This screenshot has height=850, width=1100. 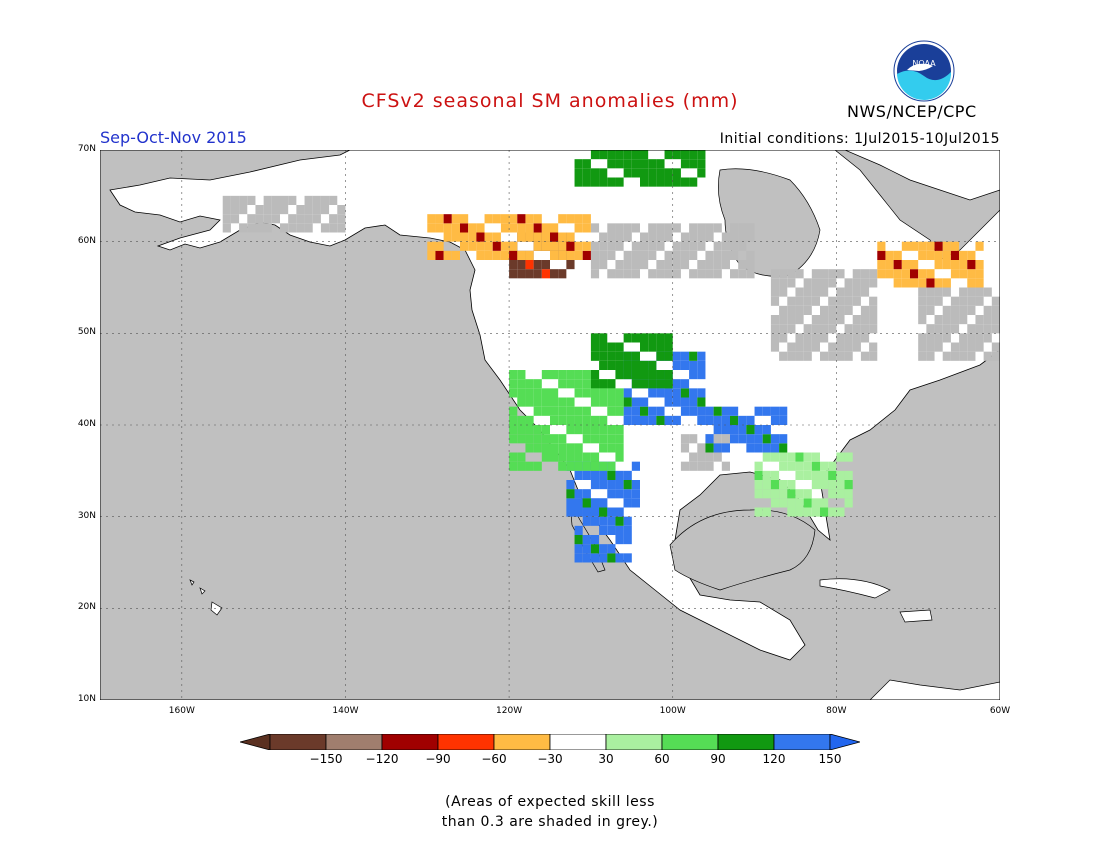 What do you see at coordinates (662, 759) in the screenshot?
I see `colorbar-label: 60` at bounding box center [662, 759].